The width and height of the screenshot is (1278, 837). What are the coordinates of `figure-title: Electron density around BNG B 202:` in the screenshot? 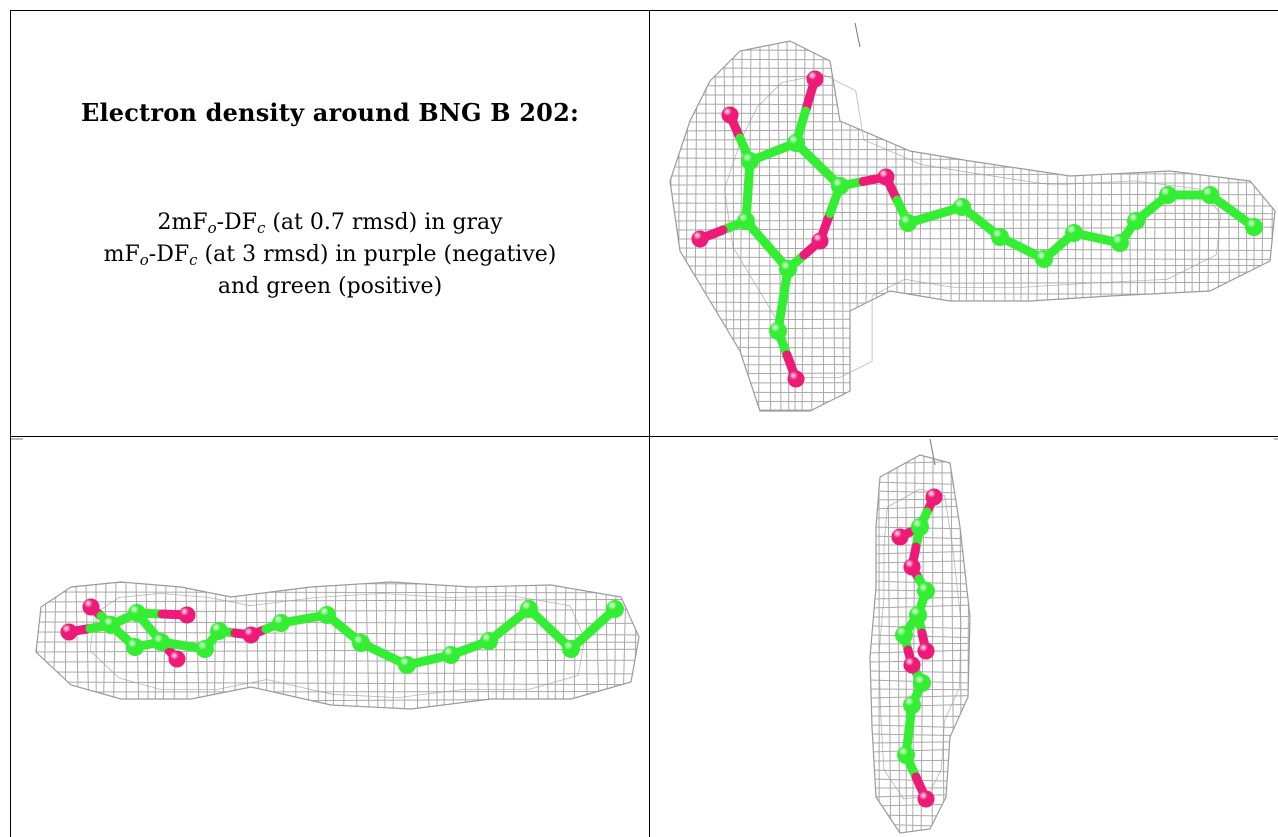 It's located at (330, 112).